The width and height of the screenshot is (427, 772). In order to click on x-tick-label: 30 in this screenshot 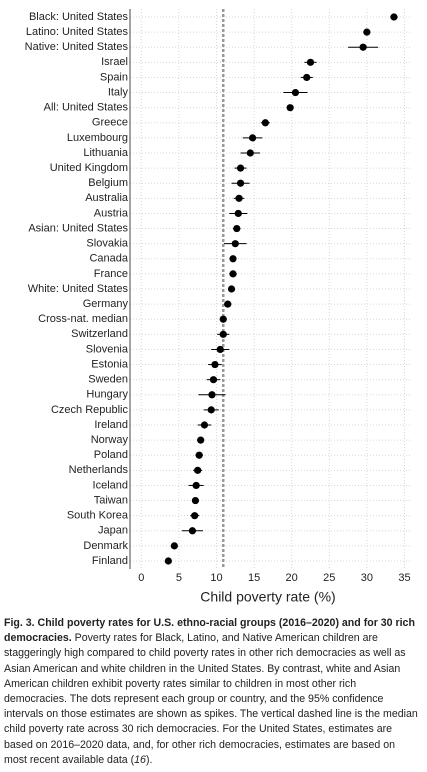, I will do `click(367, 578)`.